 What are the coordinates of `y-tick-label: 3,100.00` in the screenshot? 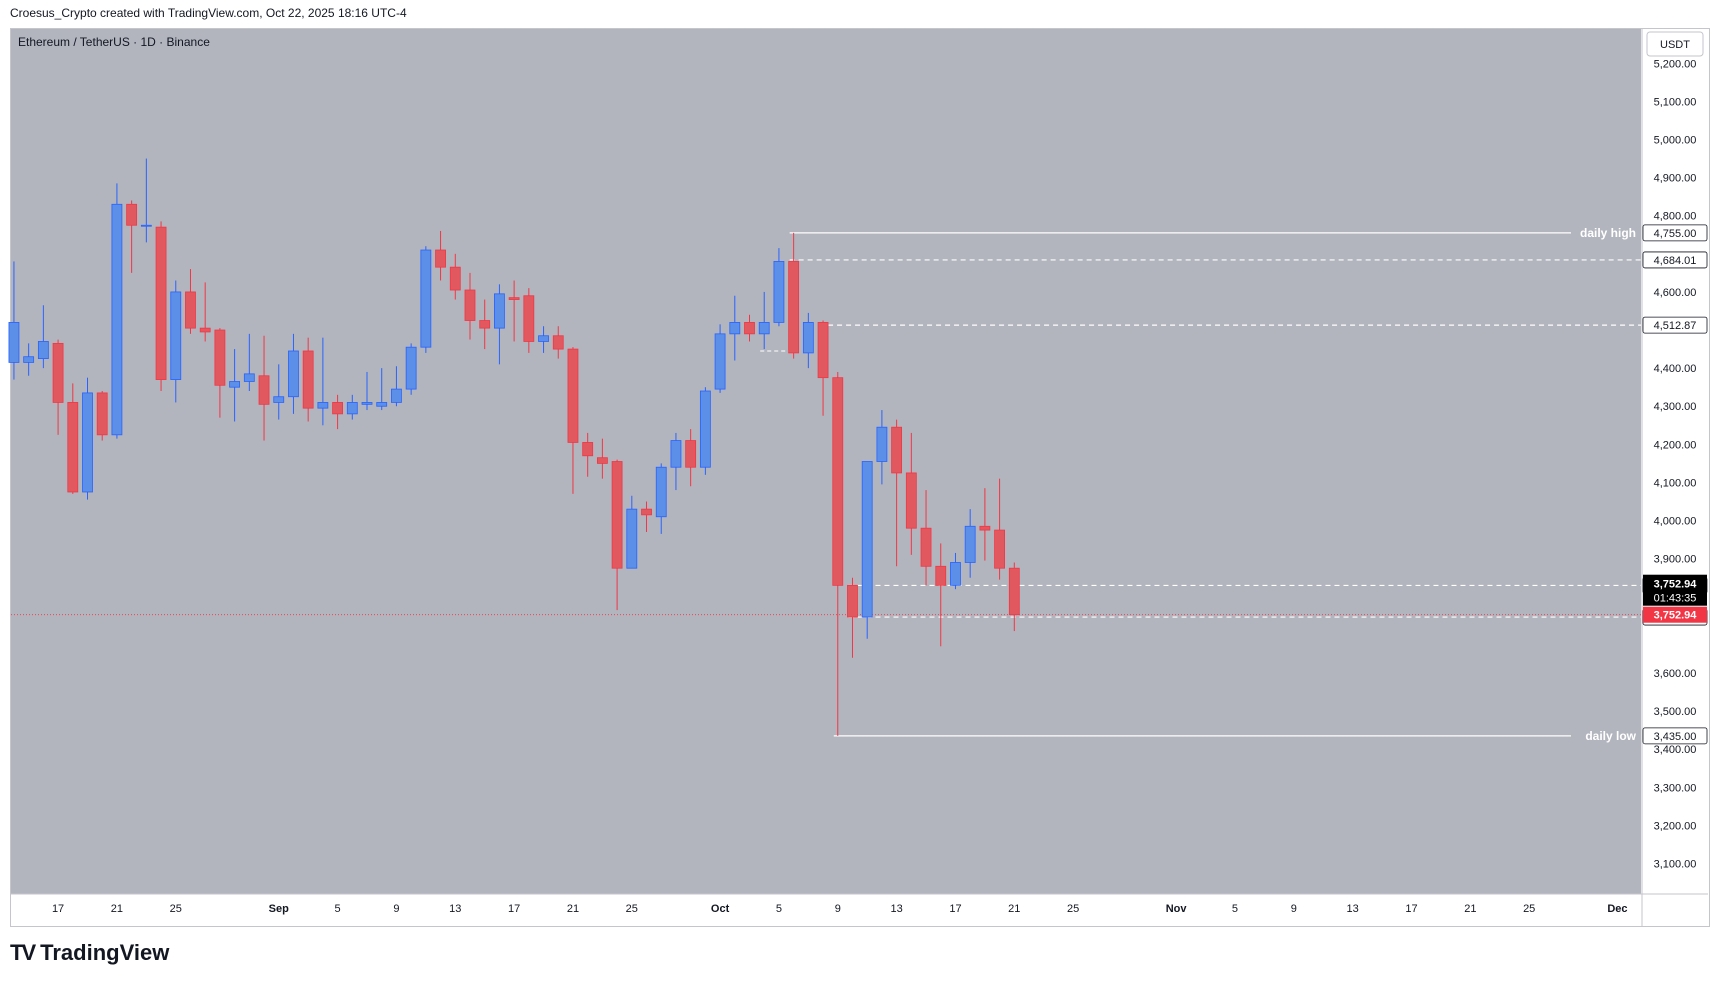 It's located at (1675, 865).